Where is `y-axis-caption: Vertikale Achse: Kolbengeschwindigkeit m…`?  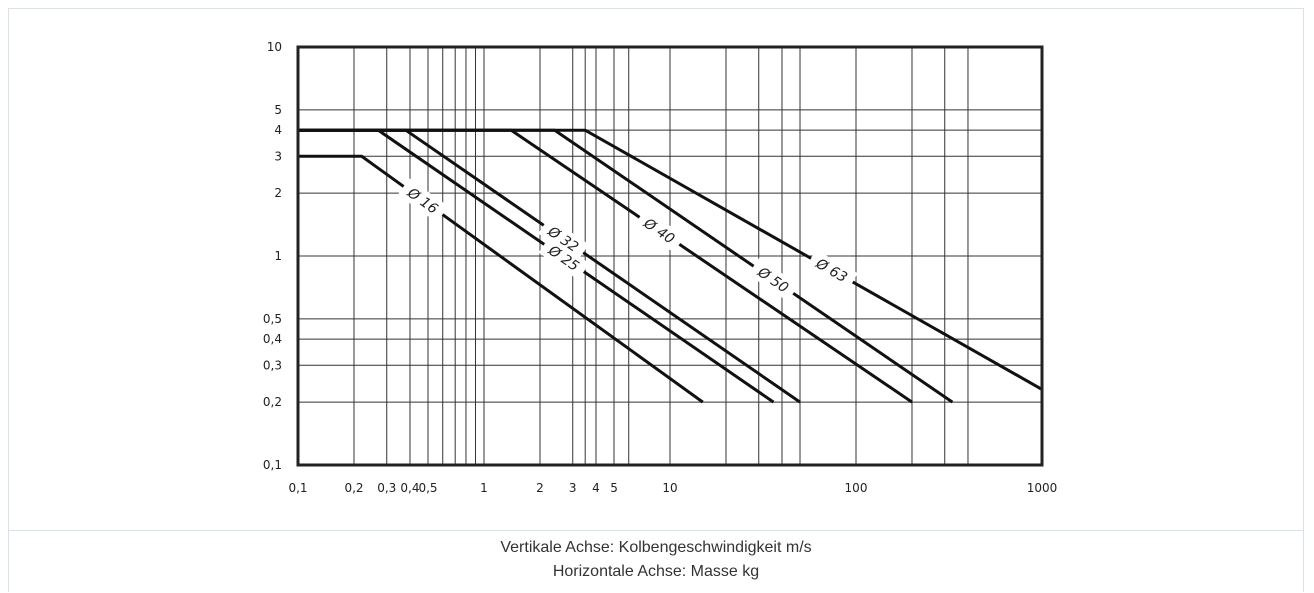
y-axis-caption: Vertikale Achse: Kolbengeschwindigkeit m… is located at coordinates (656, 547).